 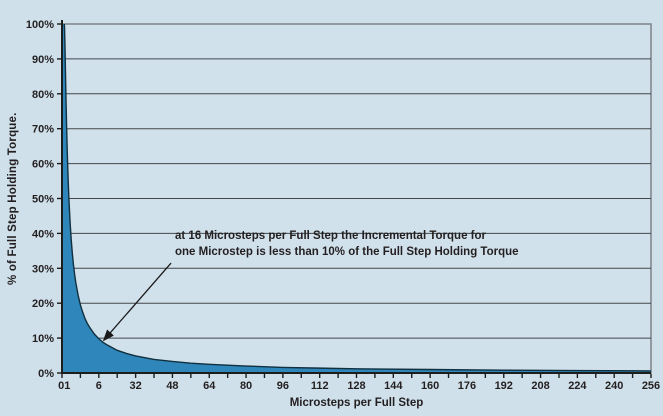 I want to click on svg-text: 160, so click(x=430, y=386).